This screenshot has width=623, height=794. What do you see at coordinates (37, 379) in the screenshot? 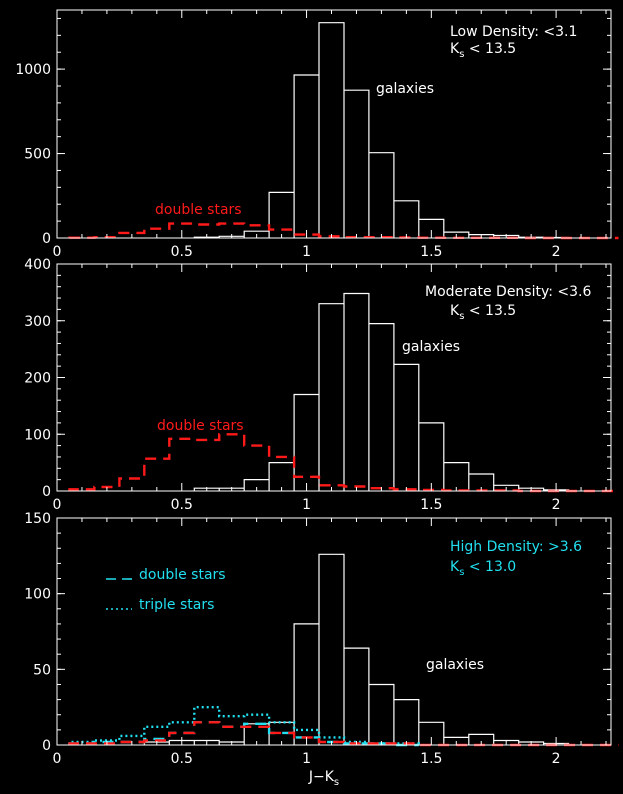
I see `middle-y-tick-label: 200` at bounding box center [37, 379].